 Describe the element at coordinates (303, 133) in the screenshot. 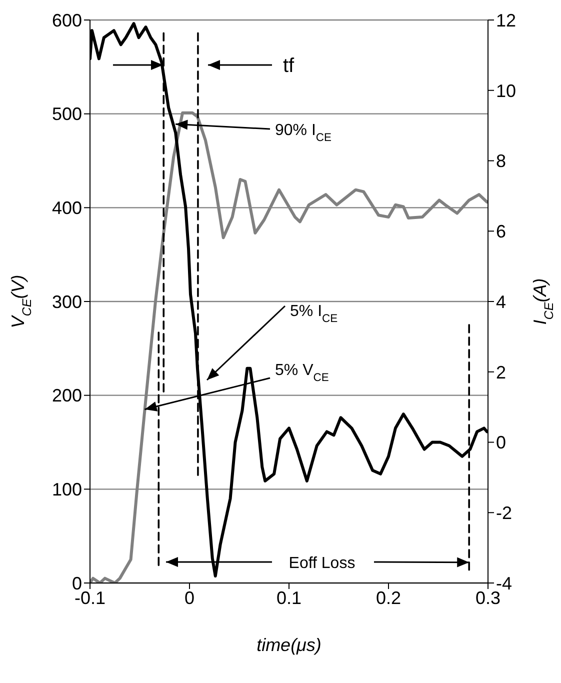

I see `annotation: 90% I$_{CE}$` at that location.